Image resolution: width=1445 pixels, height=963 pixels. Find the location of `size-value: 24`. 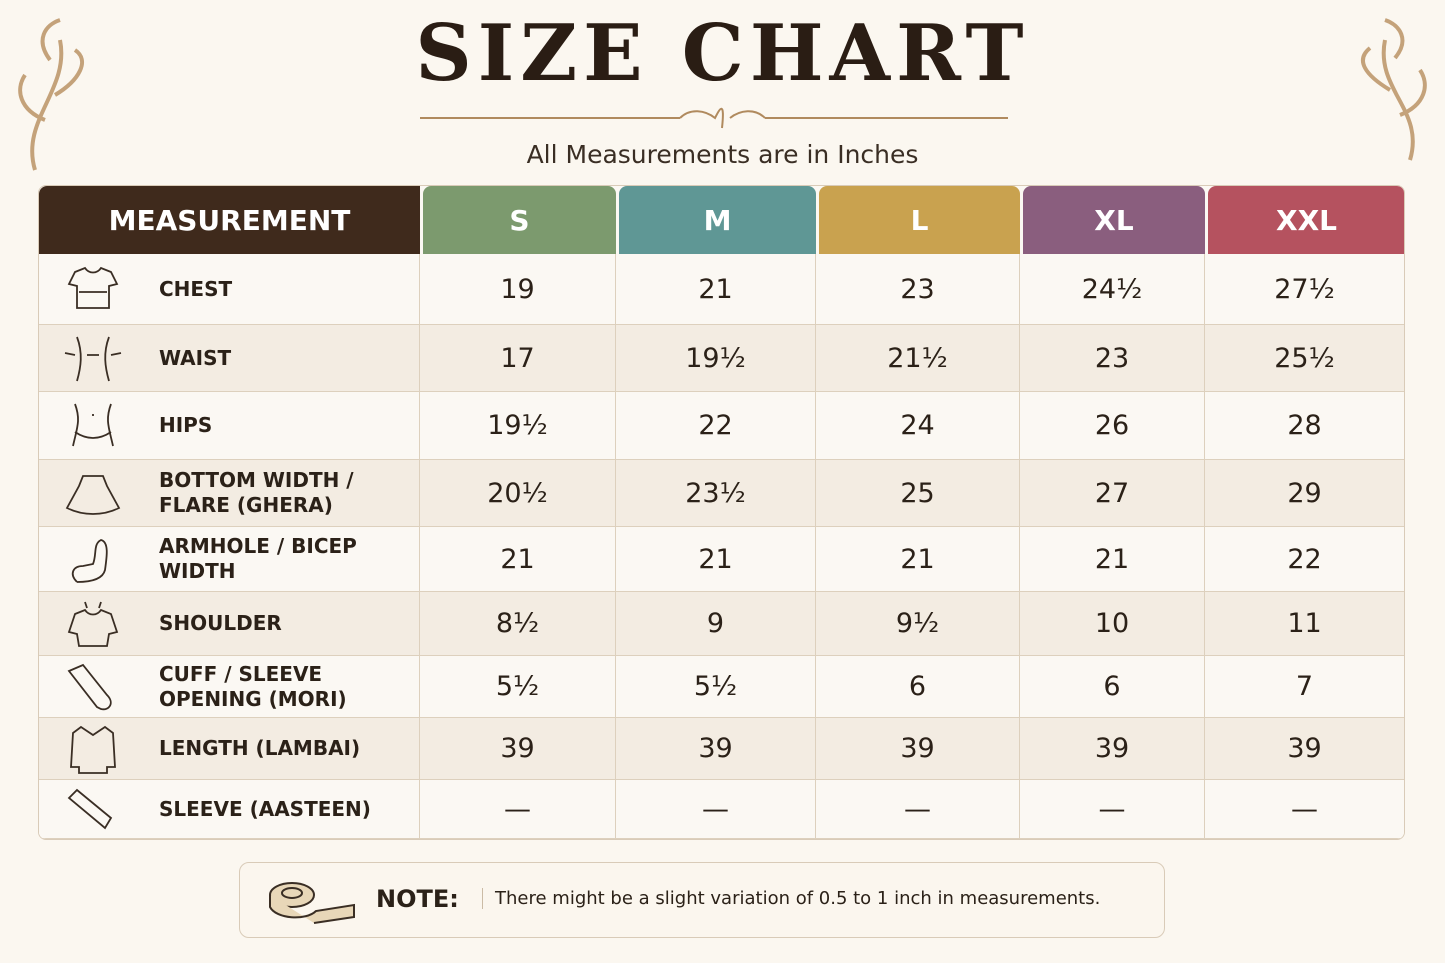

size-value: 24 is located at coordinates (918, 426).